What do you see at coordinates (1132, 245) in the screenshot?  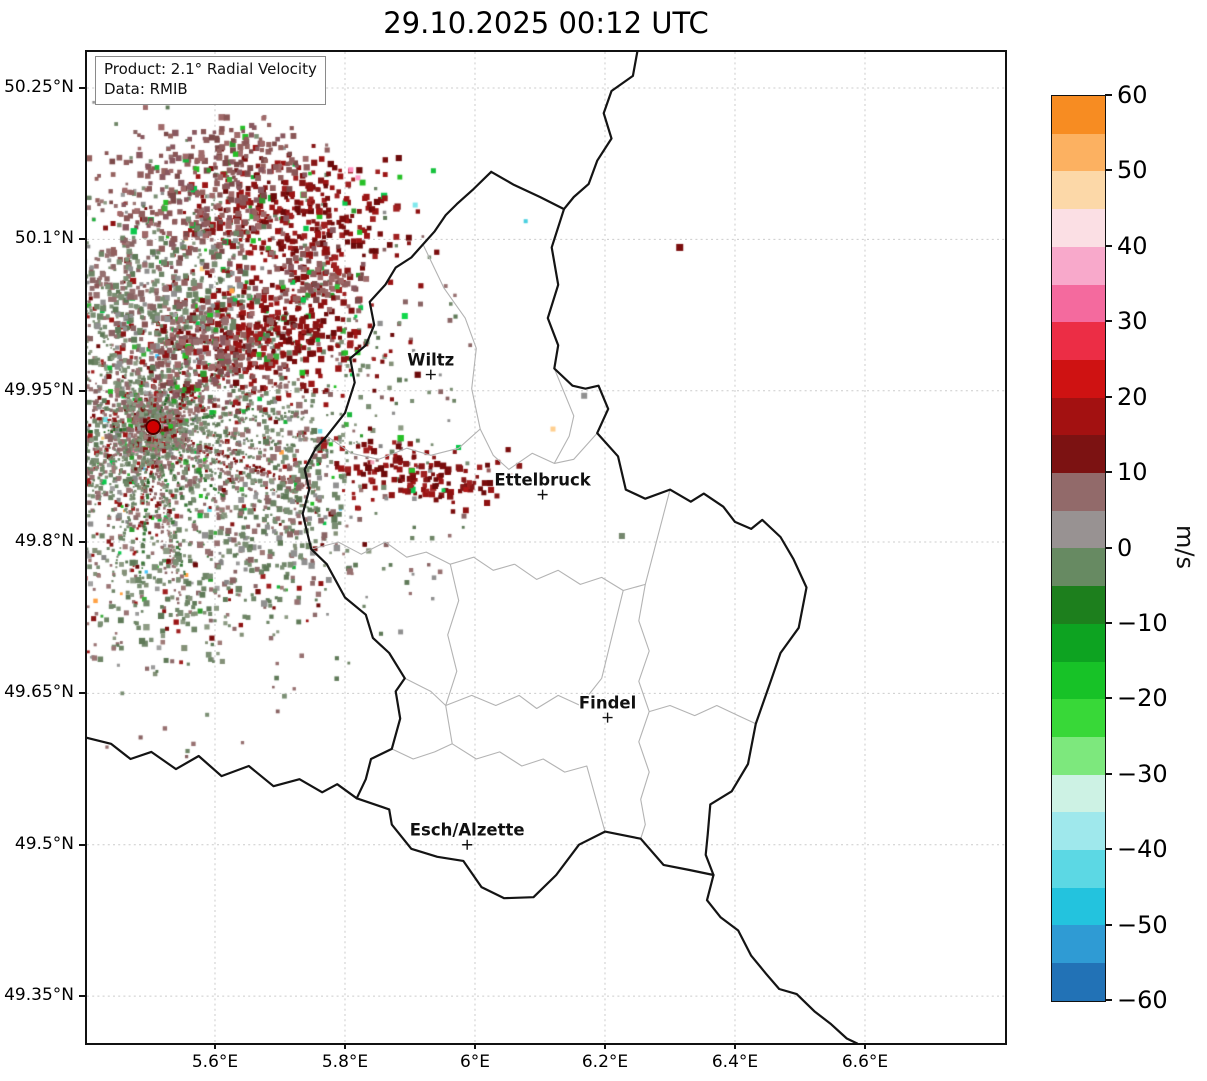 I see `colorbar-tick-label: 40` at bounding box center [1132, 245].